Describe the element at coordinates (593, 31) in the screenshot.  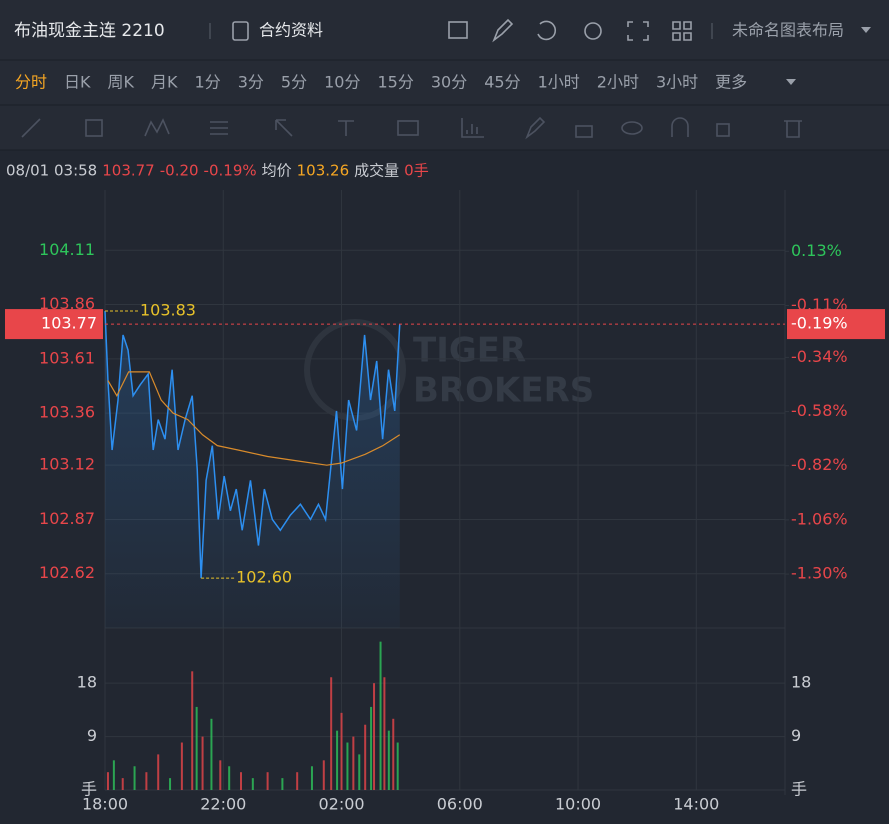
I see `settings-icon` at that location.